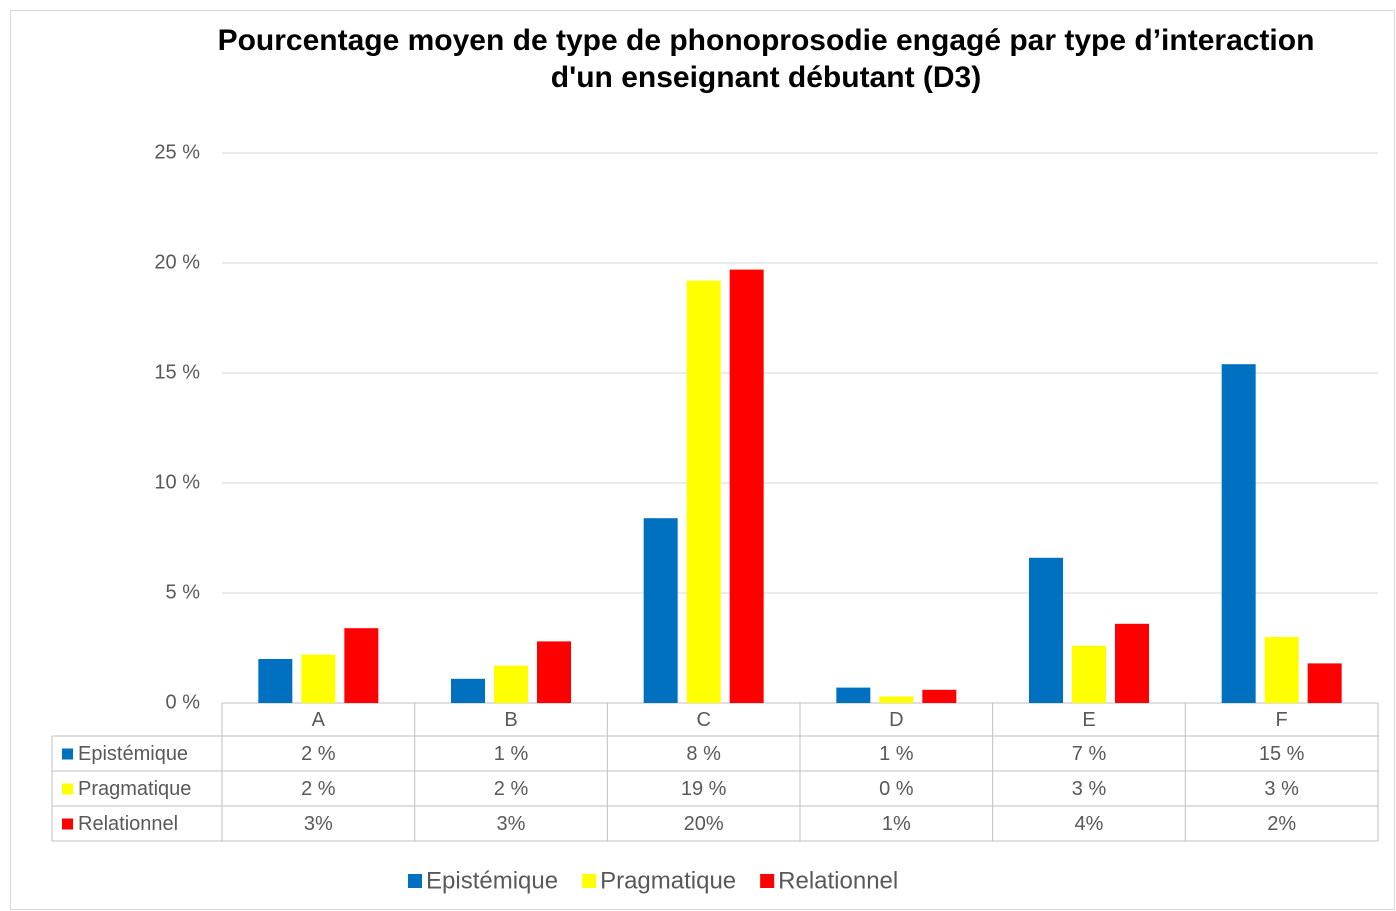 This screenshot has height=911, width=1396. I want to click on x-tick-label: A, so click(319, 720).